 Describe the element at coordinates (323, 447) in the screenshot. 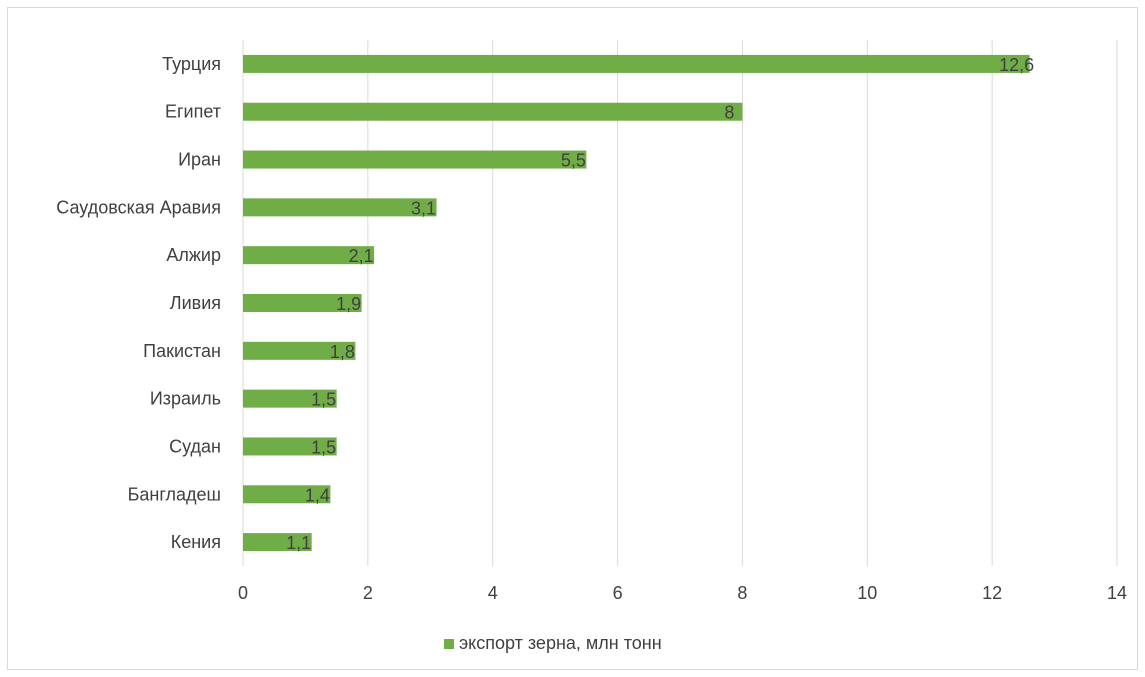

I see `data-label-8: 1,5` at that location.